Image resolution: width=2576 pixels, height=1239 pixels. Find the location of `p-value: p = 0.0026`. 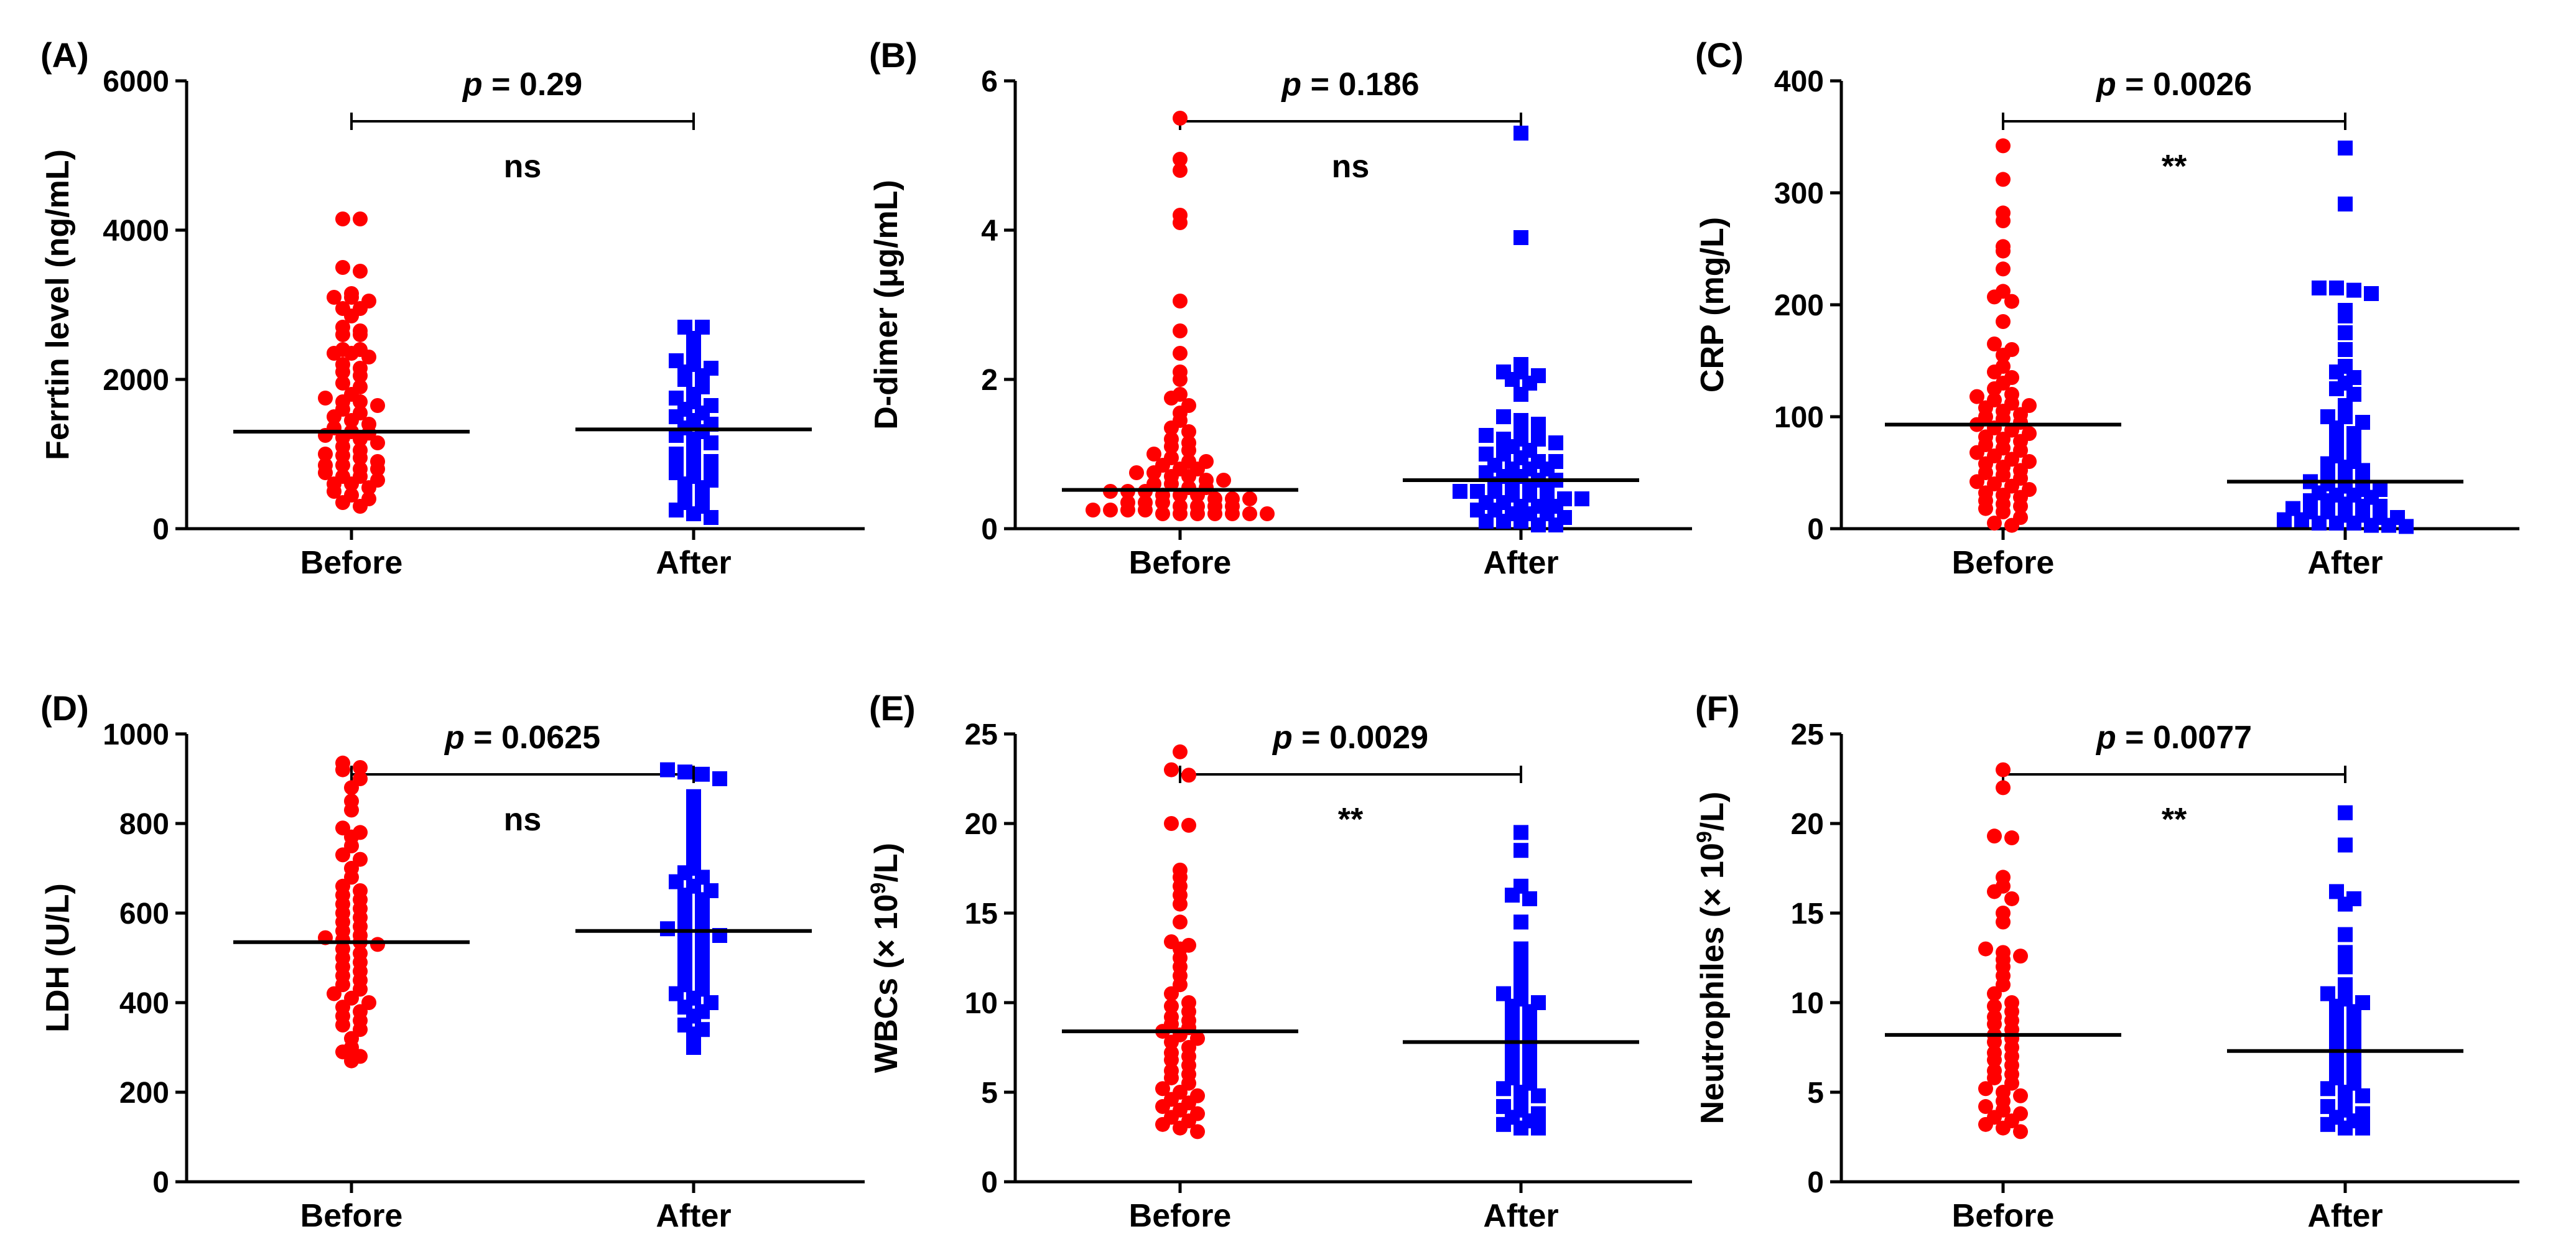

p-value: p = 0.0026 is located at coordinates (2173, 85).